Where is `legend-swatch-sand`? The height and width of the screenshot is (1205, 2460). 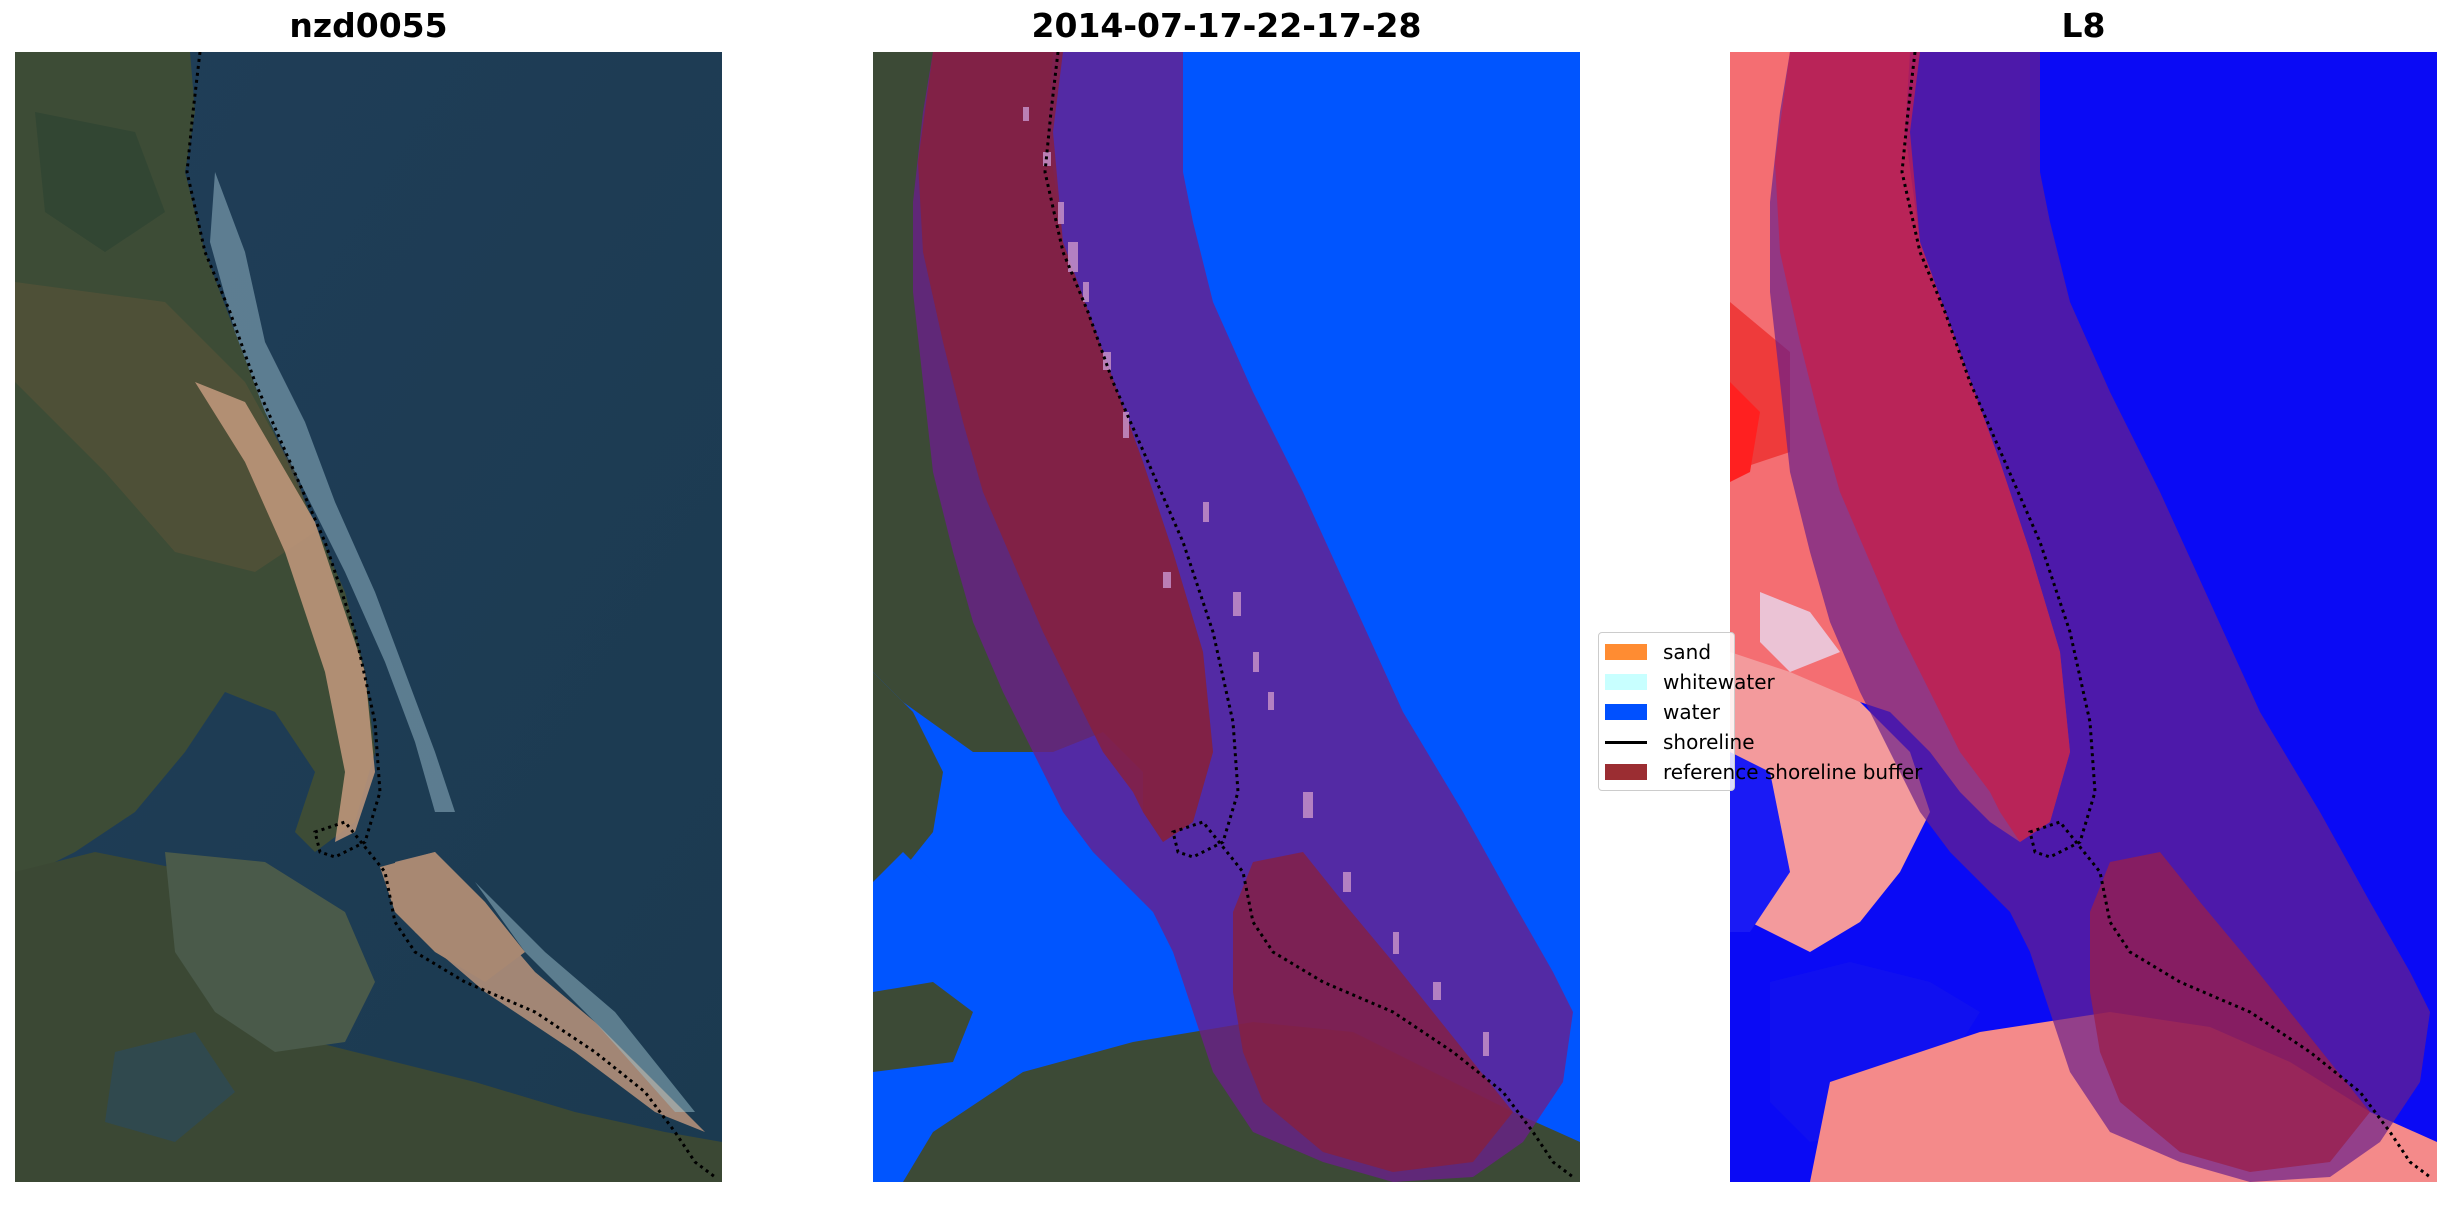 legend-swatch-sand is located at coordinates (1626, 652).